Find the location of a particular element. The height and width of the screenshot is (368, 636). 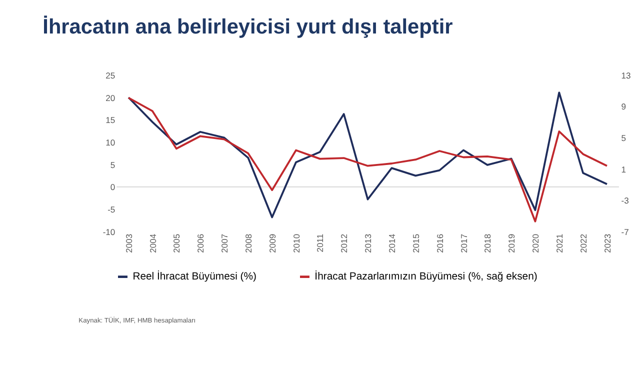

y-tick-label: -5 is located at coordinates (112, 209).